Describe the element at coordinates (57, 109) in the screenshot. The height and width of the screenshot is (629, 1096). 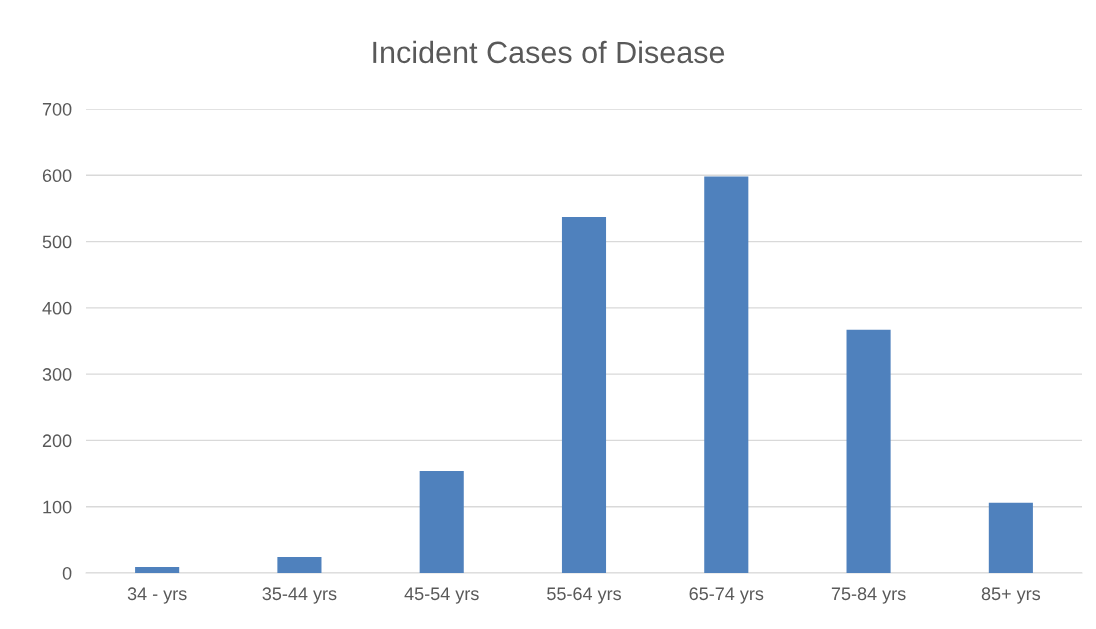
I see `y-tick-label: 700` at that location.